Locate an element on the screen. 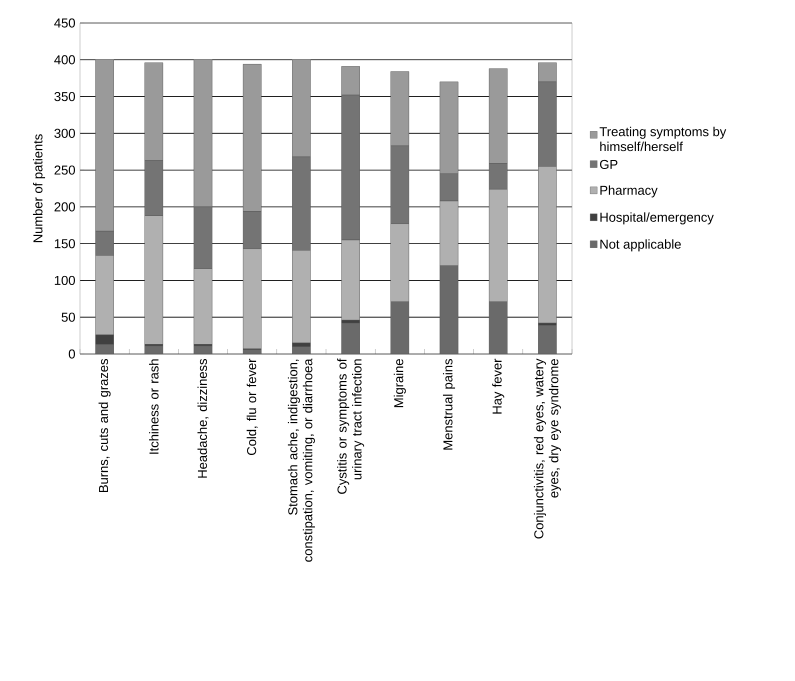 Image resolution: width=795 pixels, height=681 pixels. x-tick-label: Migraine is located at coordinates (400, 383).